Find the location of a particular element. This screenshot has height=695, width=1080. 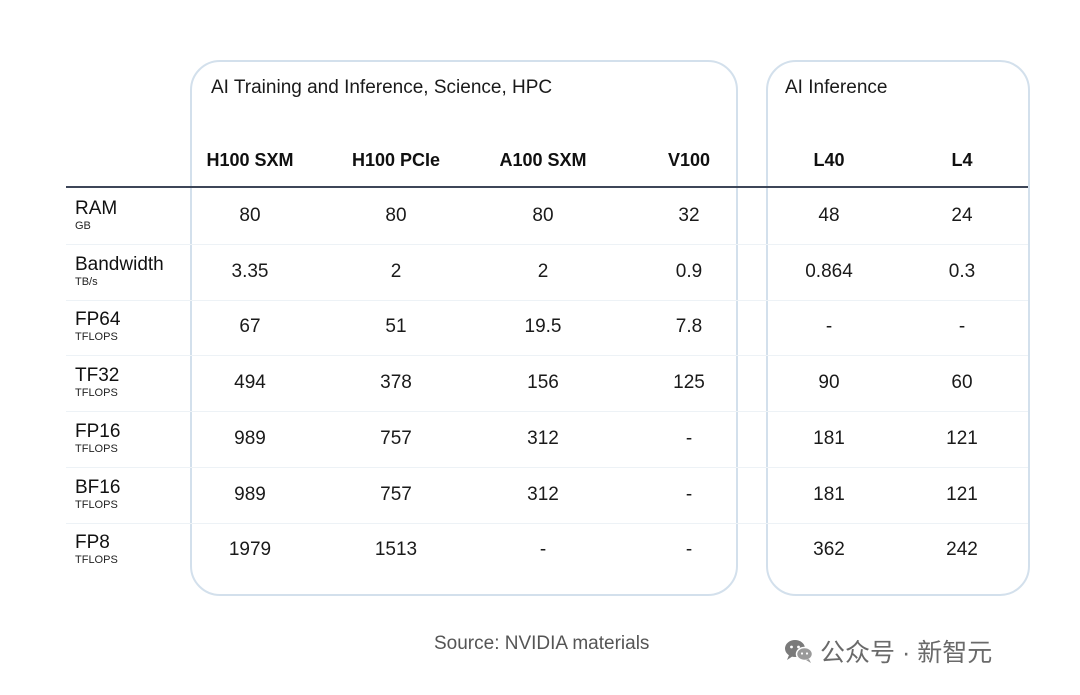

header-divider is located at coordinates (547, 187).